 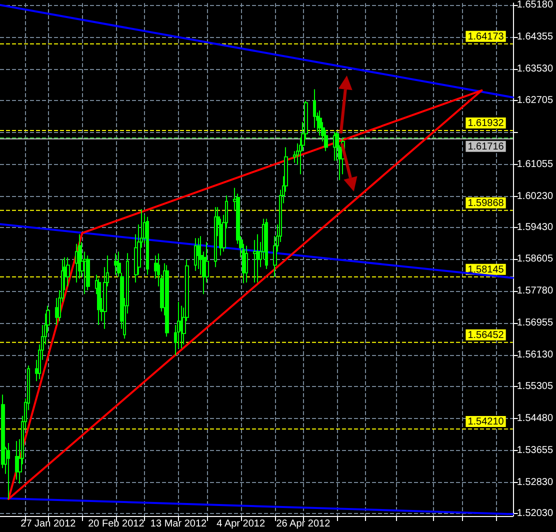 What do you see at coordinates (535, 513) in the screenshot?
I see `y-tick-label: 1.52030` at bounding box center [535, 513].